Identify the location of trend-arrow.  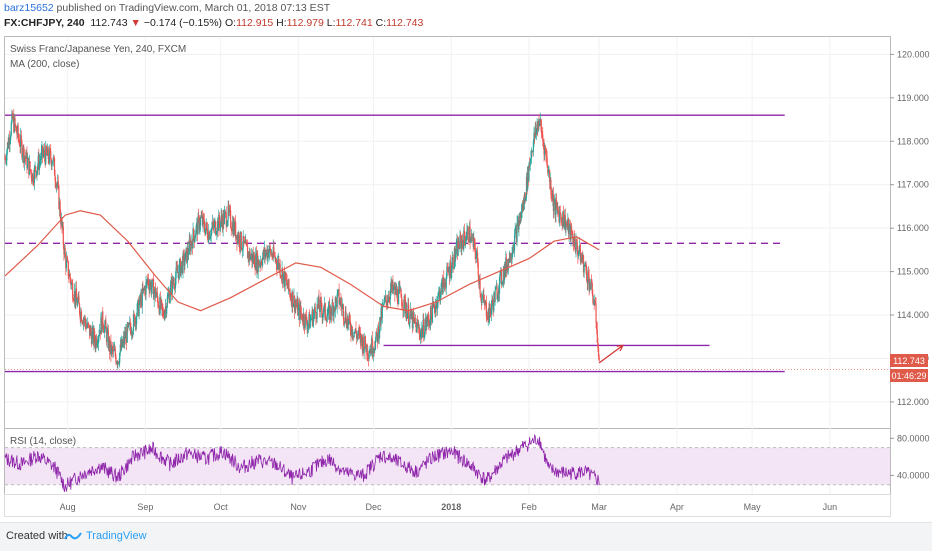
(611, 354).